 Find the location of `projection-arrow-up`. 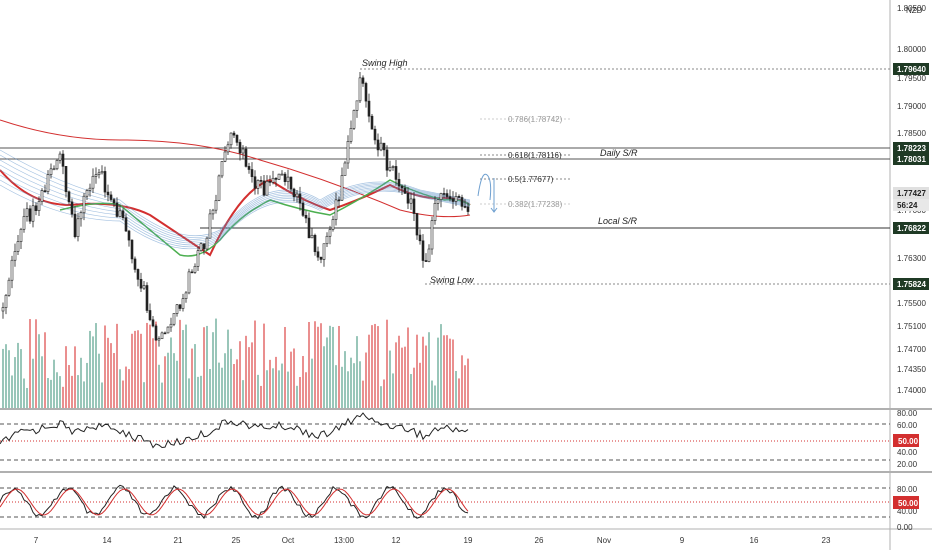

projection-arrow-up is located at coordinates (484, 187).